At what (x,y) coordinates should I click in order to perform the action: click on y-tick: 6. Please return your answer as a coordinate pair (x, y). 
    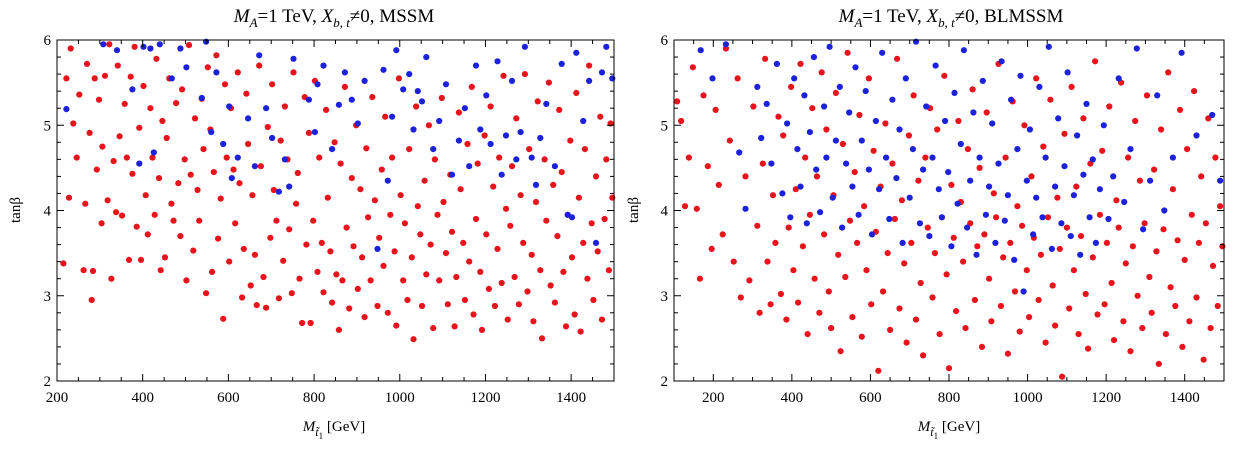
    Looking at the image, I should click on (942, 41).